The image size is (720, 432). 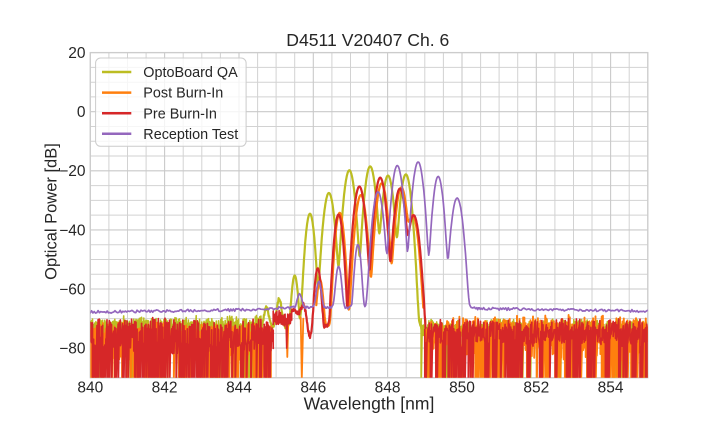 I want to click on svg-text: 854, so click(x=611, y=388).